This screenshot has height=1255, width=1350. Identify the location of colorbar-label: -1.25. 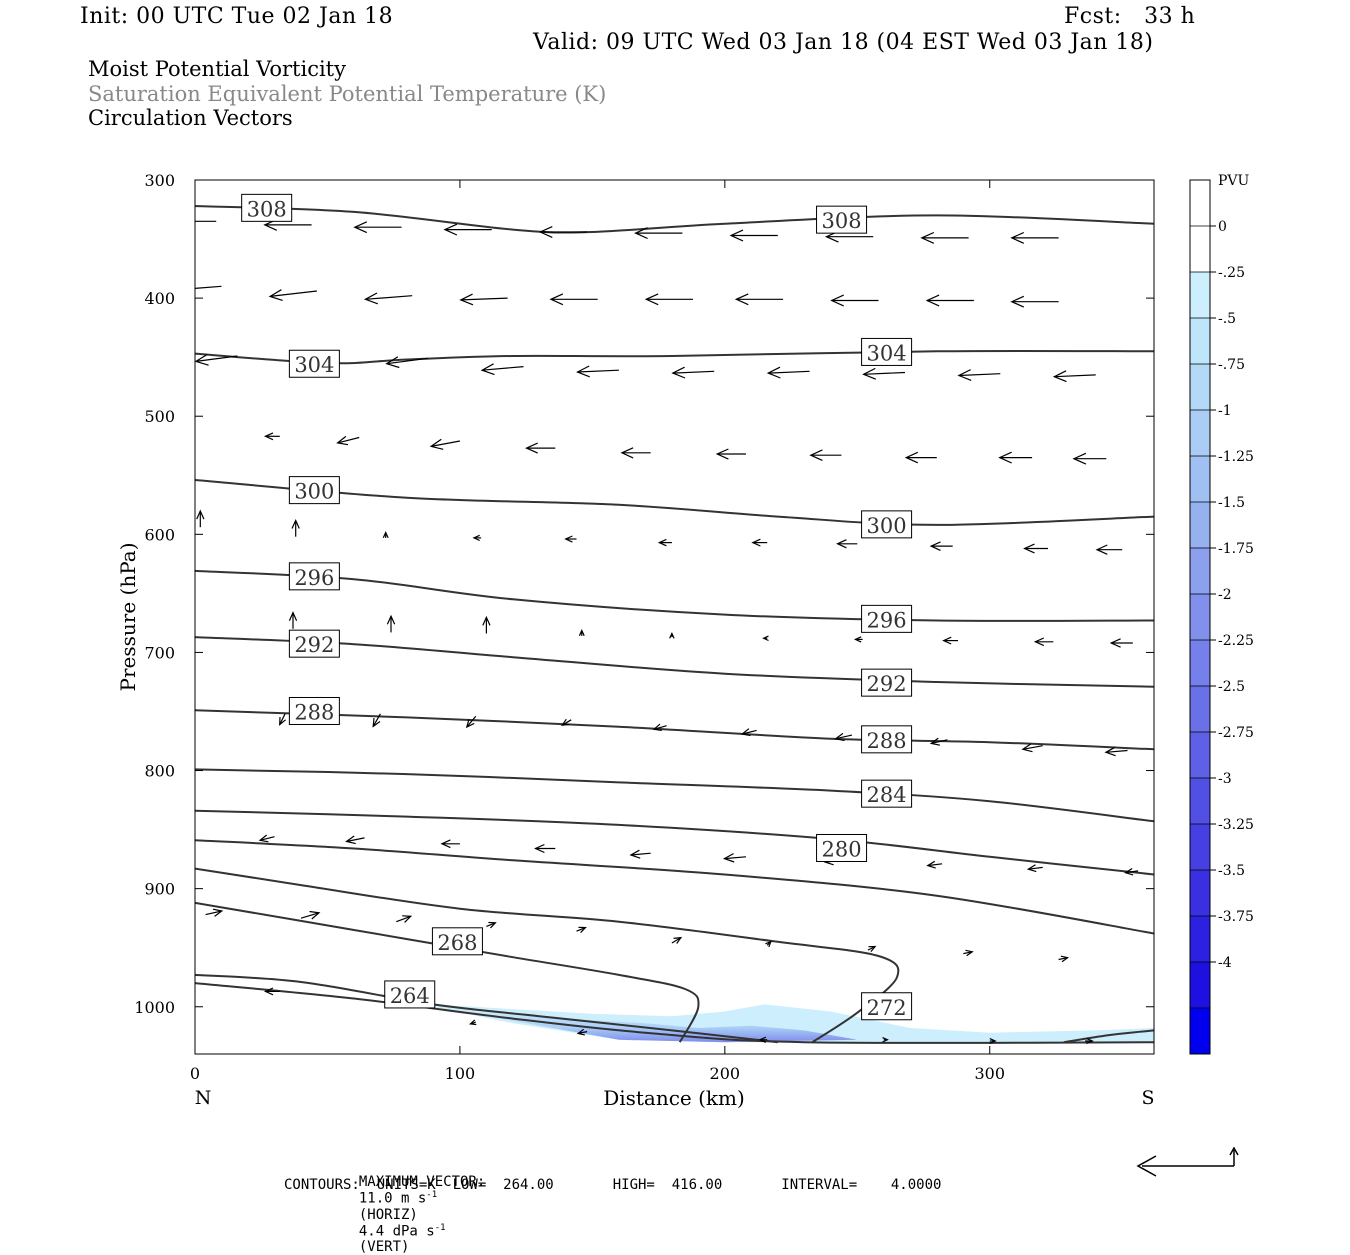
(1236, 457).